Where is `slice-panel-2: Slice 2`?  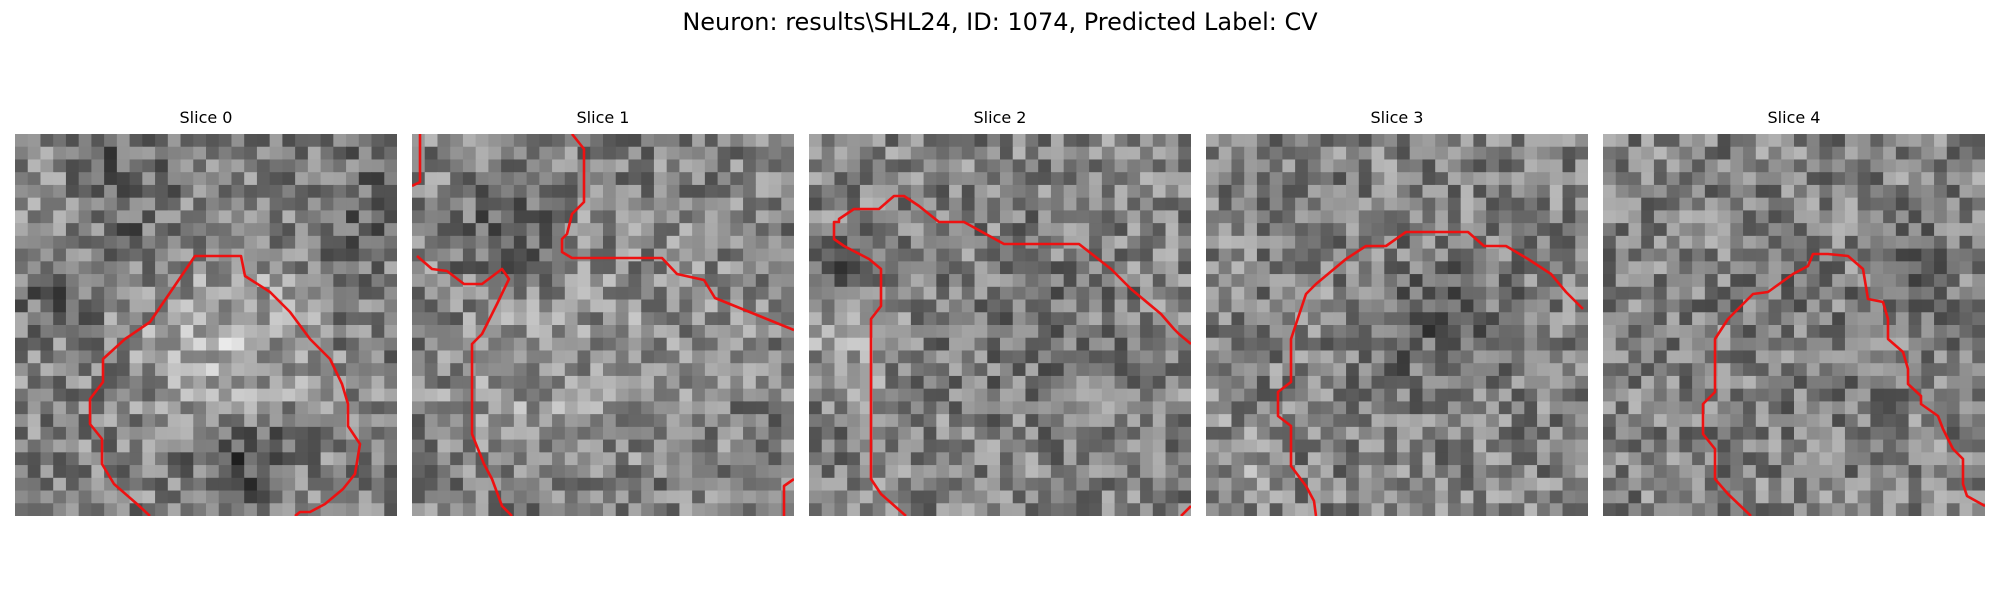
slice-panel-2: Slice 2 is located at coordinates (1000, 313).